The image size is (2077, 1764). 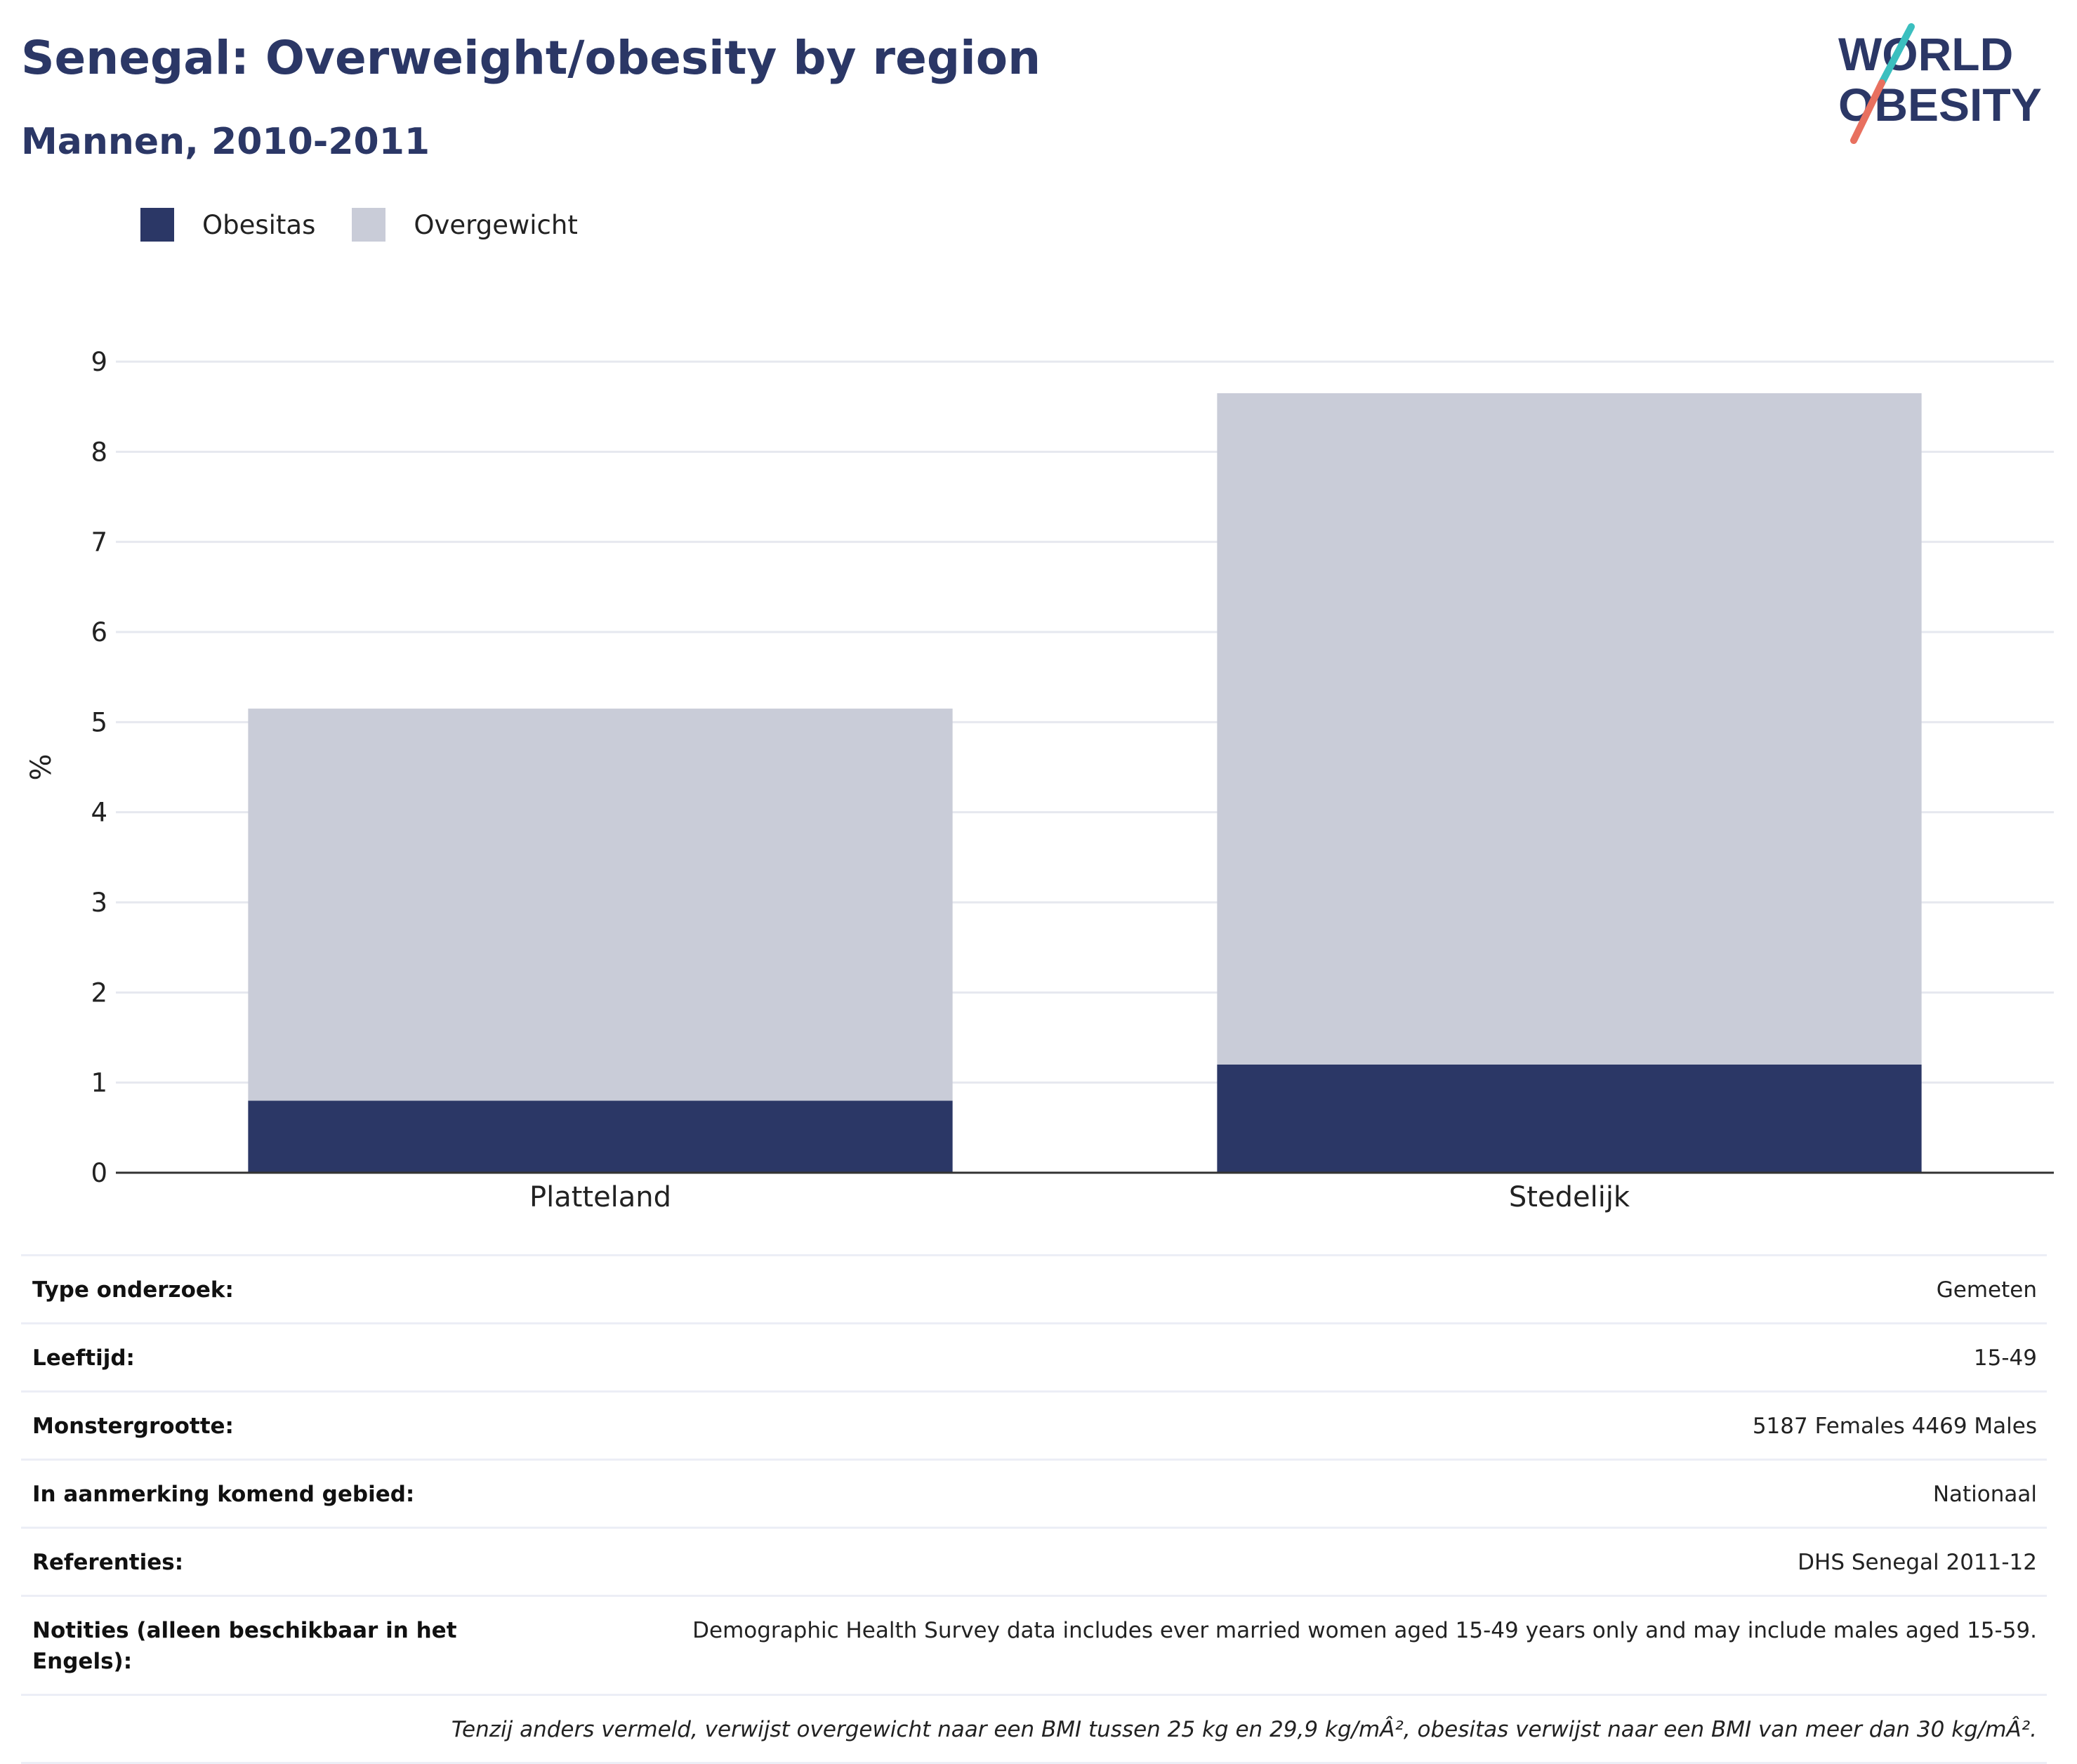 What do you see at coordinates (259, 224) in the screenshot?
I see `legend-label-obesitas: Obesitas` at bounding box center [259, 224].